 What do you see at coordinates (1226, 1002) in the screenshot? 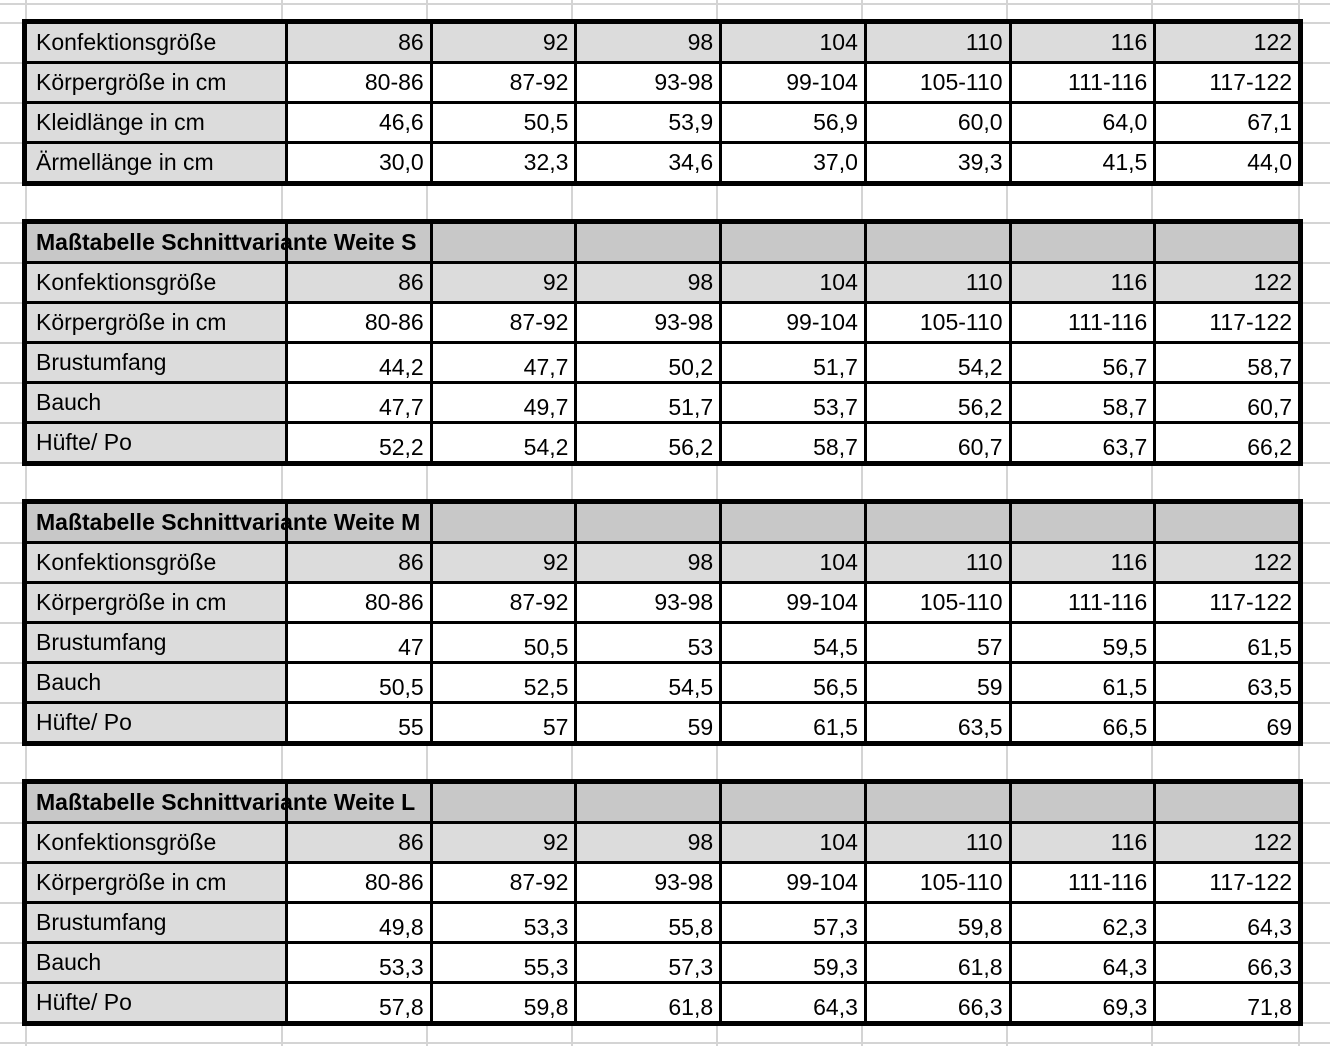
I see `value-cell: 71,8` at bounding box center [1226, 1002].